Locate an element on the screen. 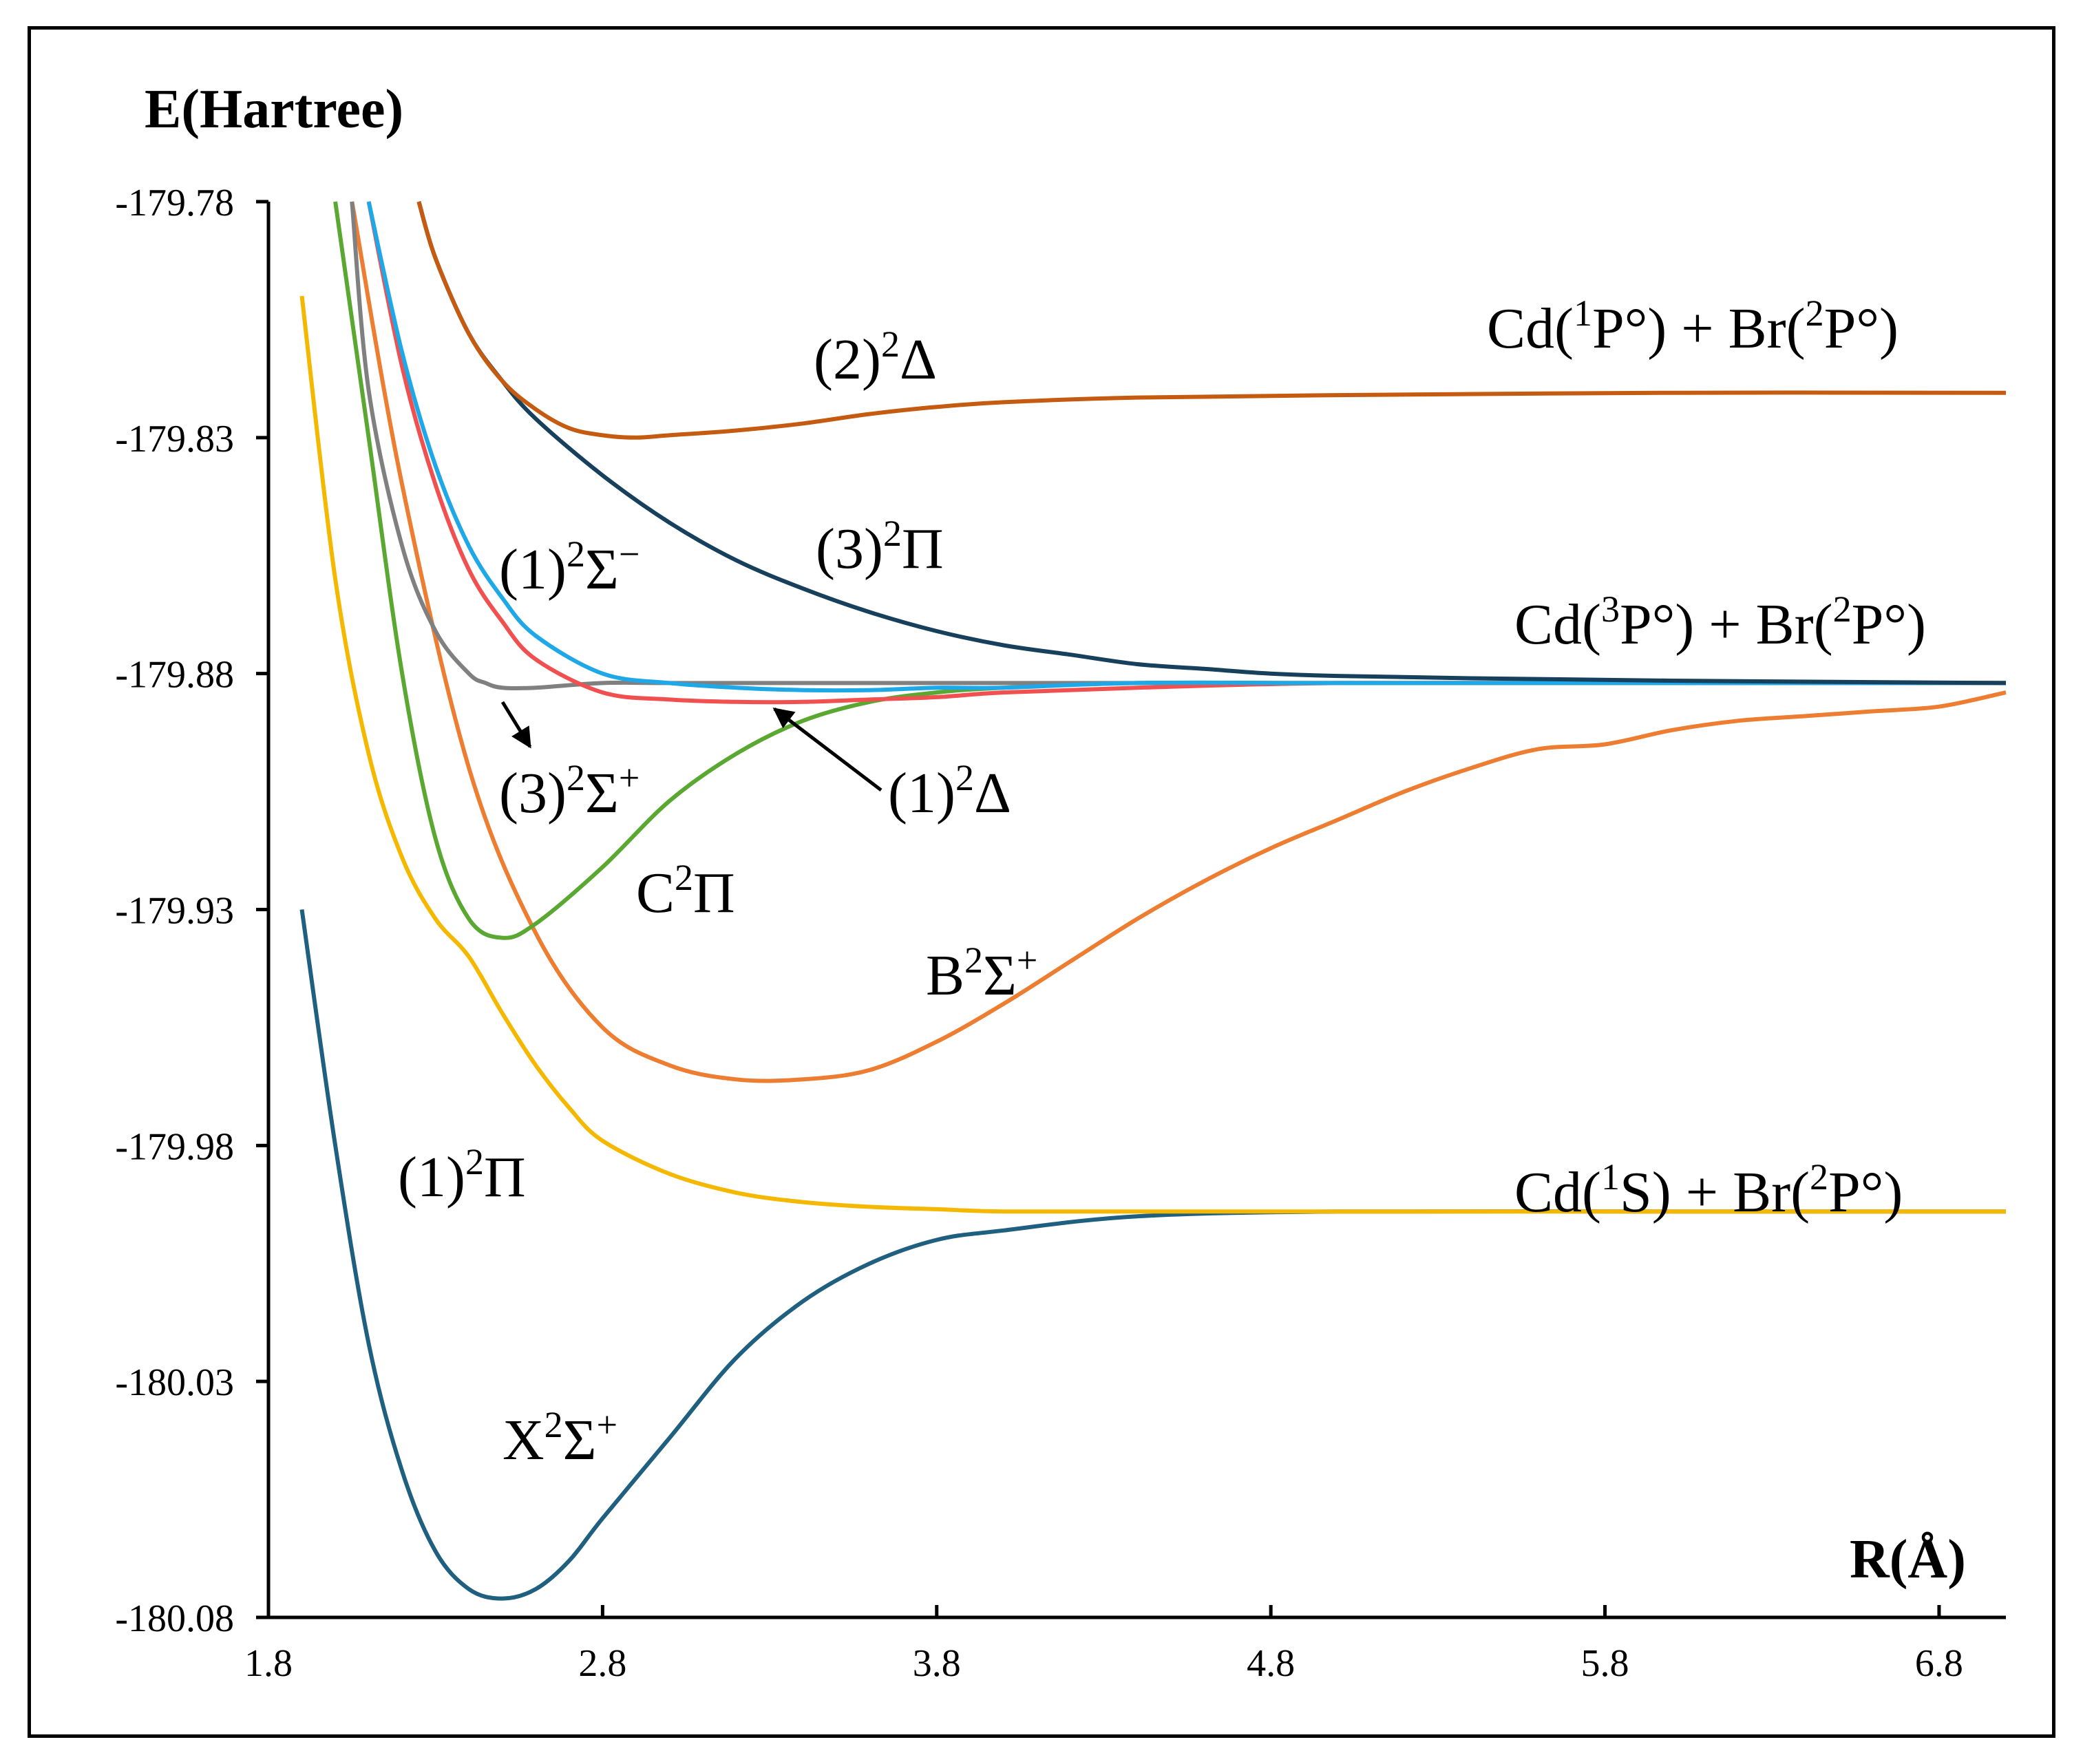 Image resolution: width=2083 pixels, height=1764 pixels. x-tick-label: 2.8 is located at coordinates (602, 1663).